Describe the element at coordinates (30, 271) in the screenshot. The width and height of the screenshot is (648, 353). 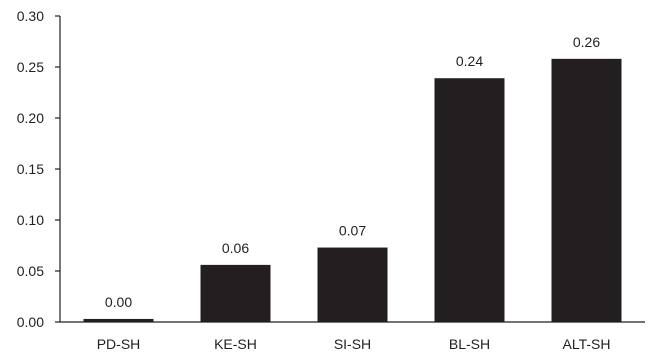
I see `y-tick-label: 0.05` at that location.